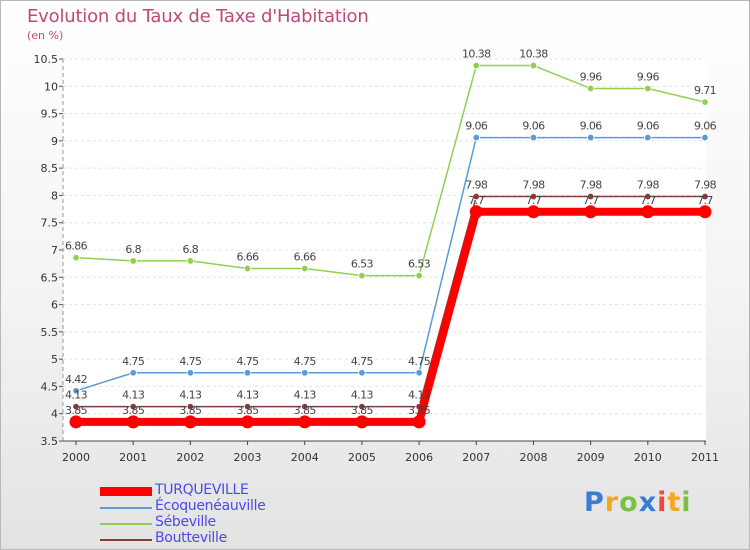  Describe the element at coordinates (50, 168) in the screenshot. I see `y-tick-label: 8.5` at that location.